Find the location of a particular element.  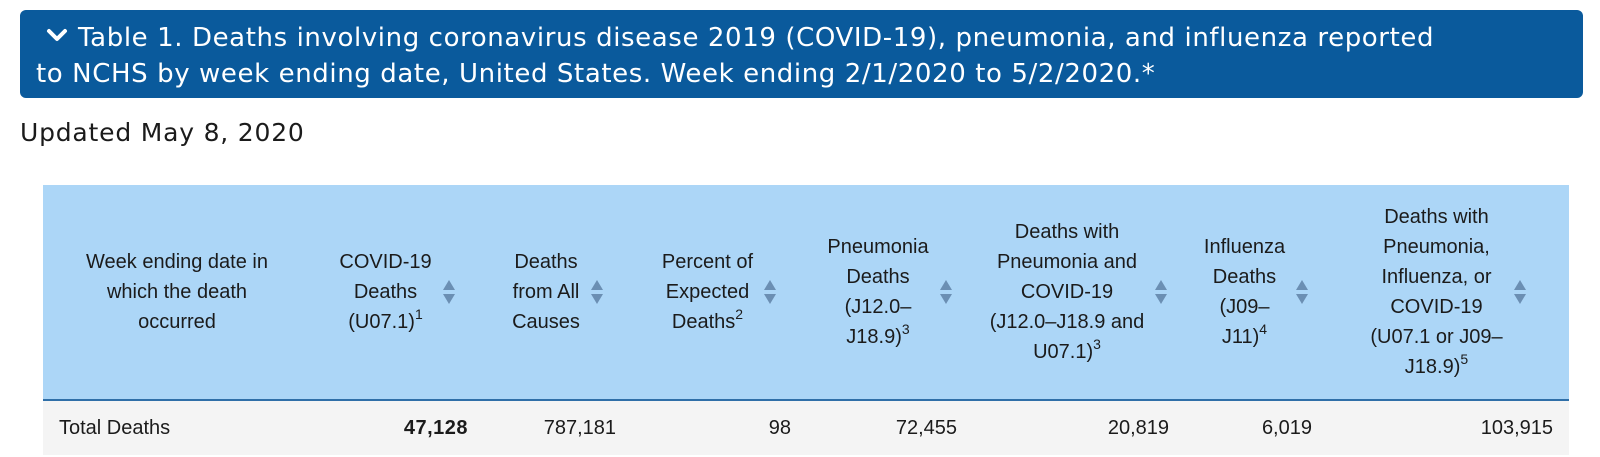

column-header-line: Influenza is located at coordinates (1244, 247).